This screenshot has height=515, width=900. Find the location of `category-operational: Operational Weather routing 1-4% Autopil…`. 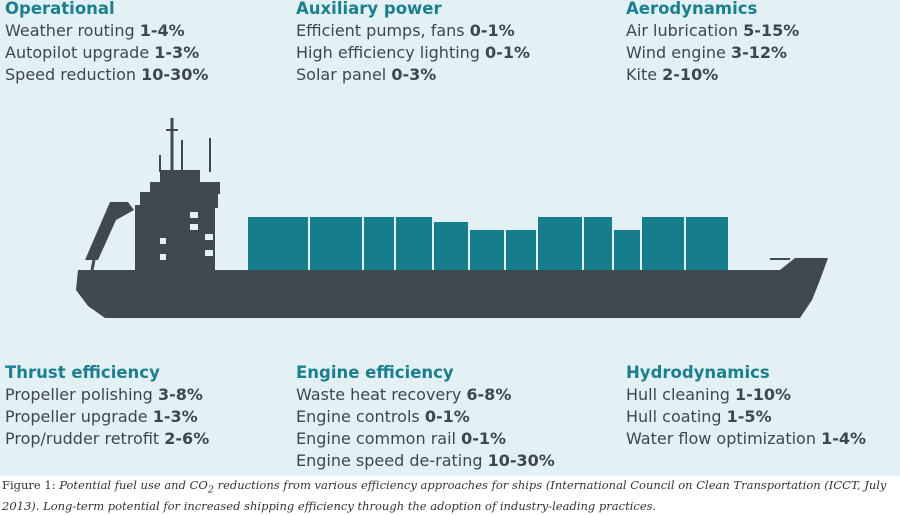

category-operational: Operational Weather routing 1-4% Autopil… is located at coordinates (106, 43).